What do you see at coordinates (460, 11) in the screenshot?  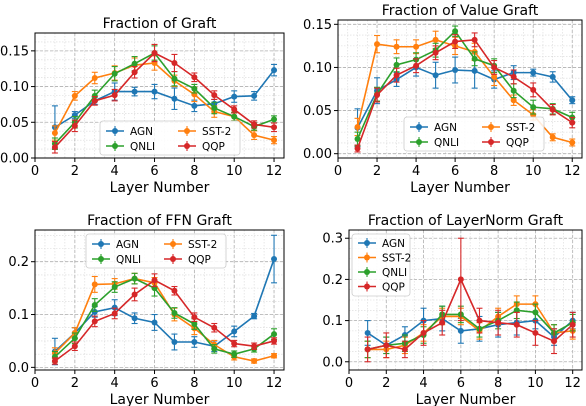 I see `chart-title: Fraction of Value Graft` at bounding box center [460, 11].